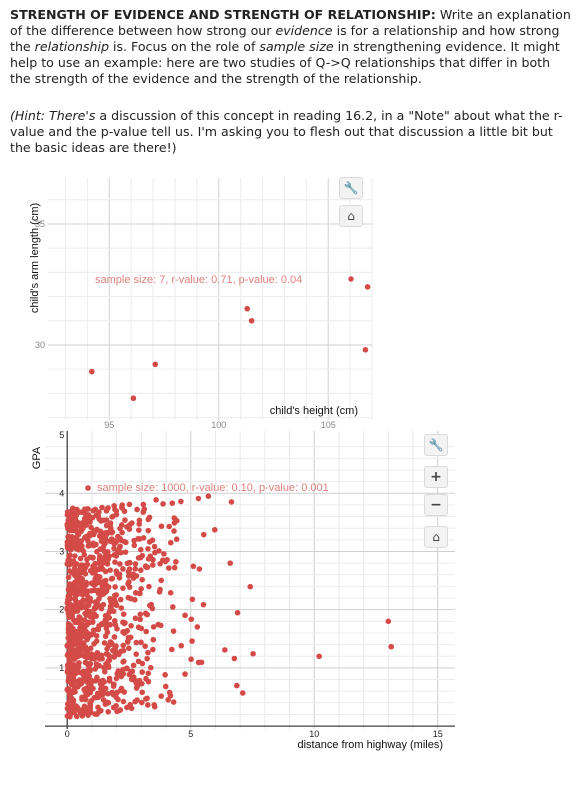  Describe the element at coordinates (436, 477) in the screenshot. I see `plus-icon: +` at that location.